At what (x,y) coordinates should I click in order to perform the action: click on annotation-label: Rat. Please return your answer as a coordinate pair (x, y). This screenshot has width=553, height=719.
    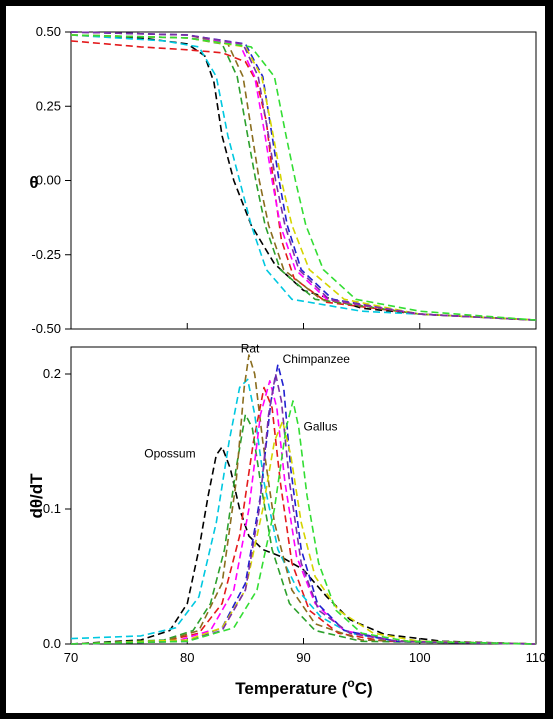
    Looking at the image, I should click on (250, 348).